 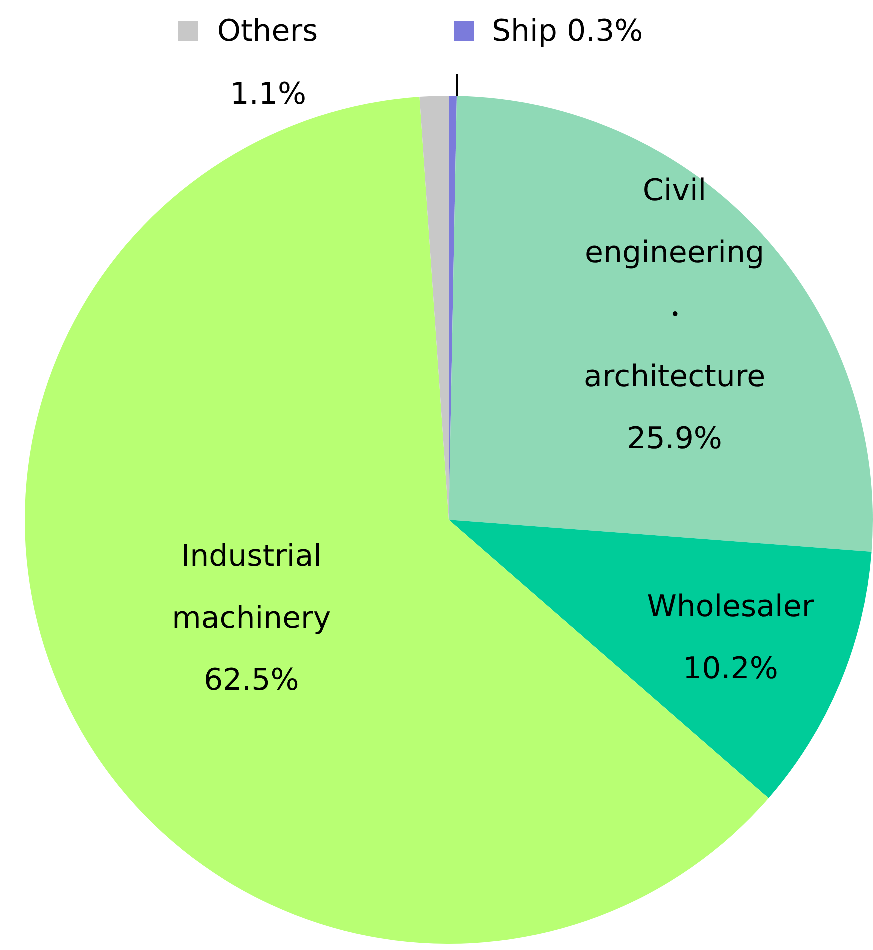 What do you see at coordinates (660, 659) in the screenshot?
I see `pie-slice` at bounding box center [660, 659].